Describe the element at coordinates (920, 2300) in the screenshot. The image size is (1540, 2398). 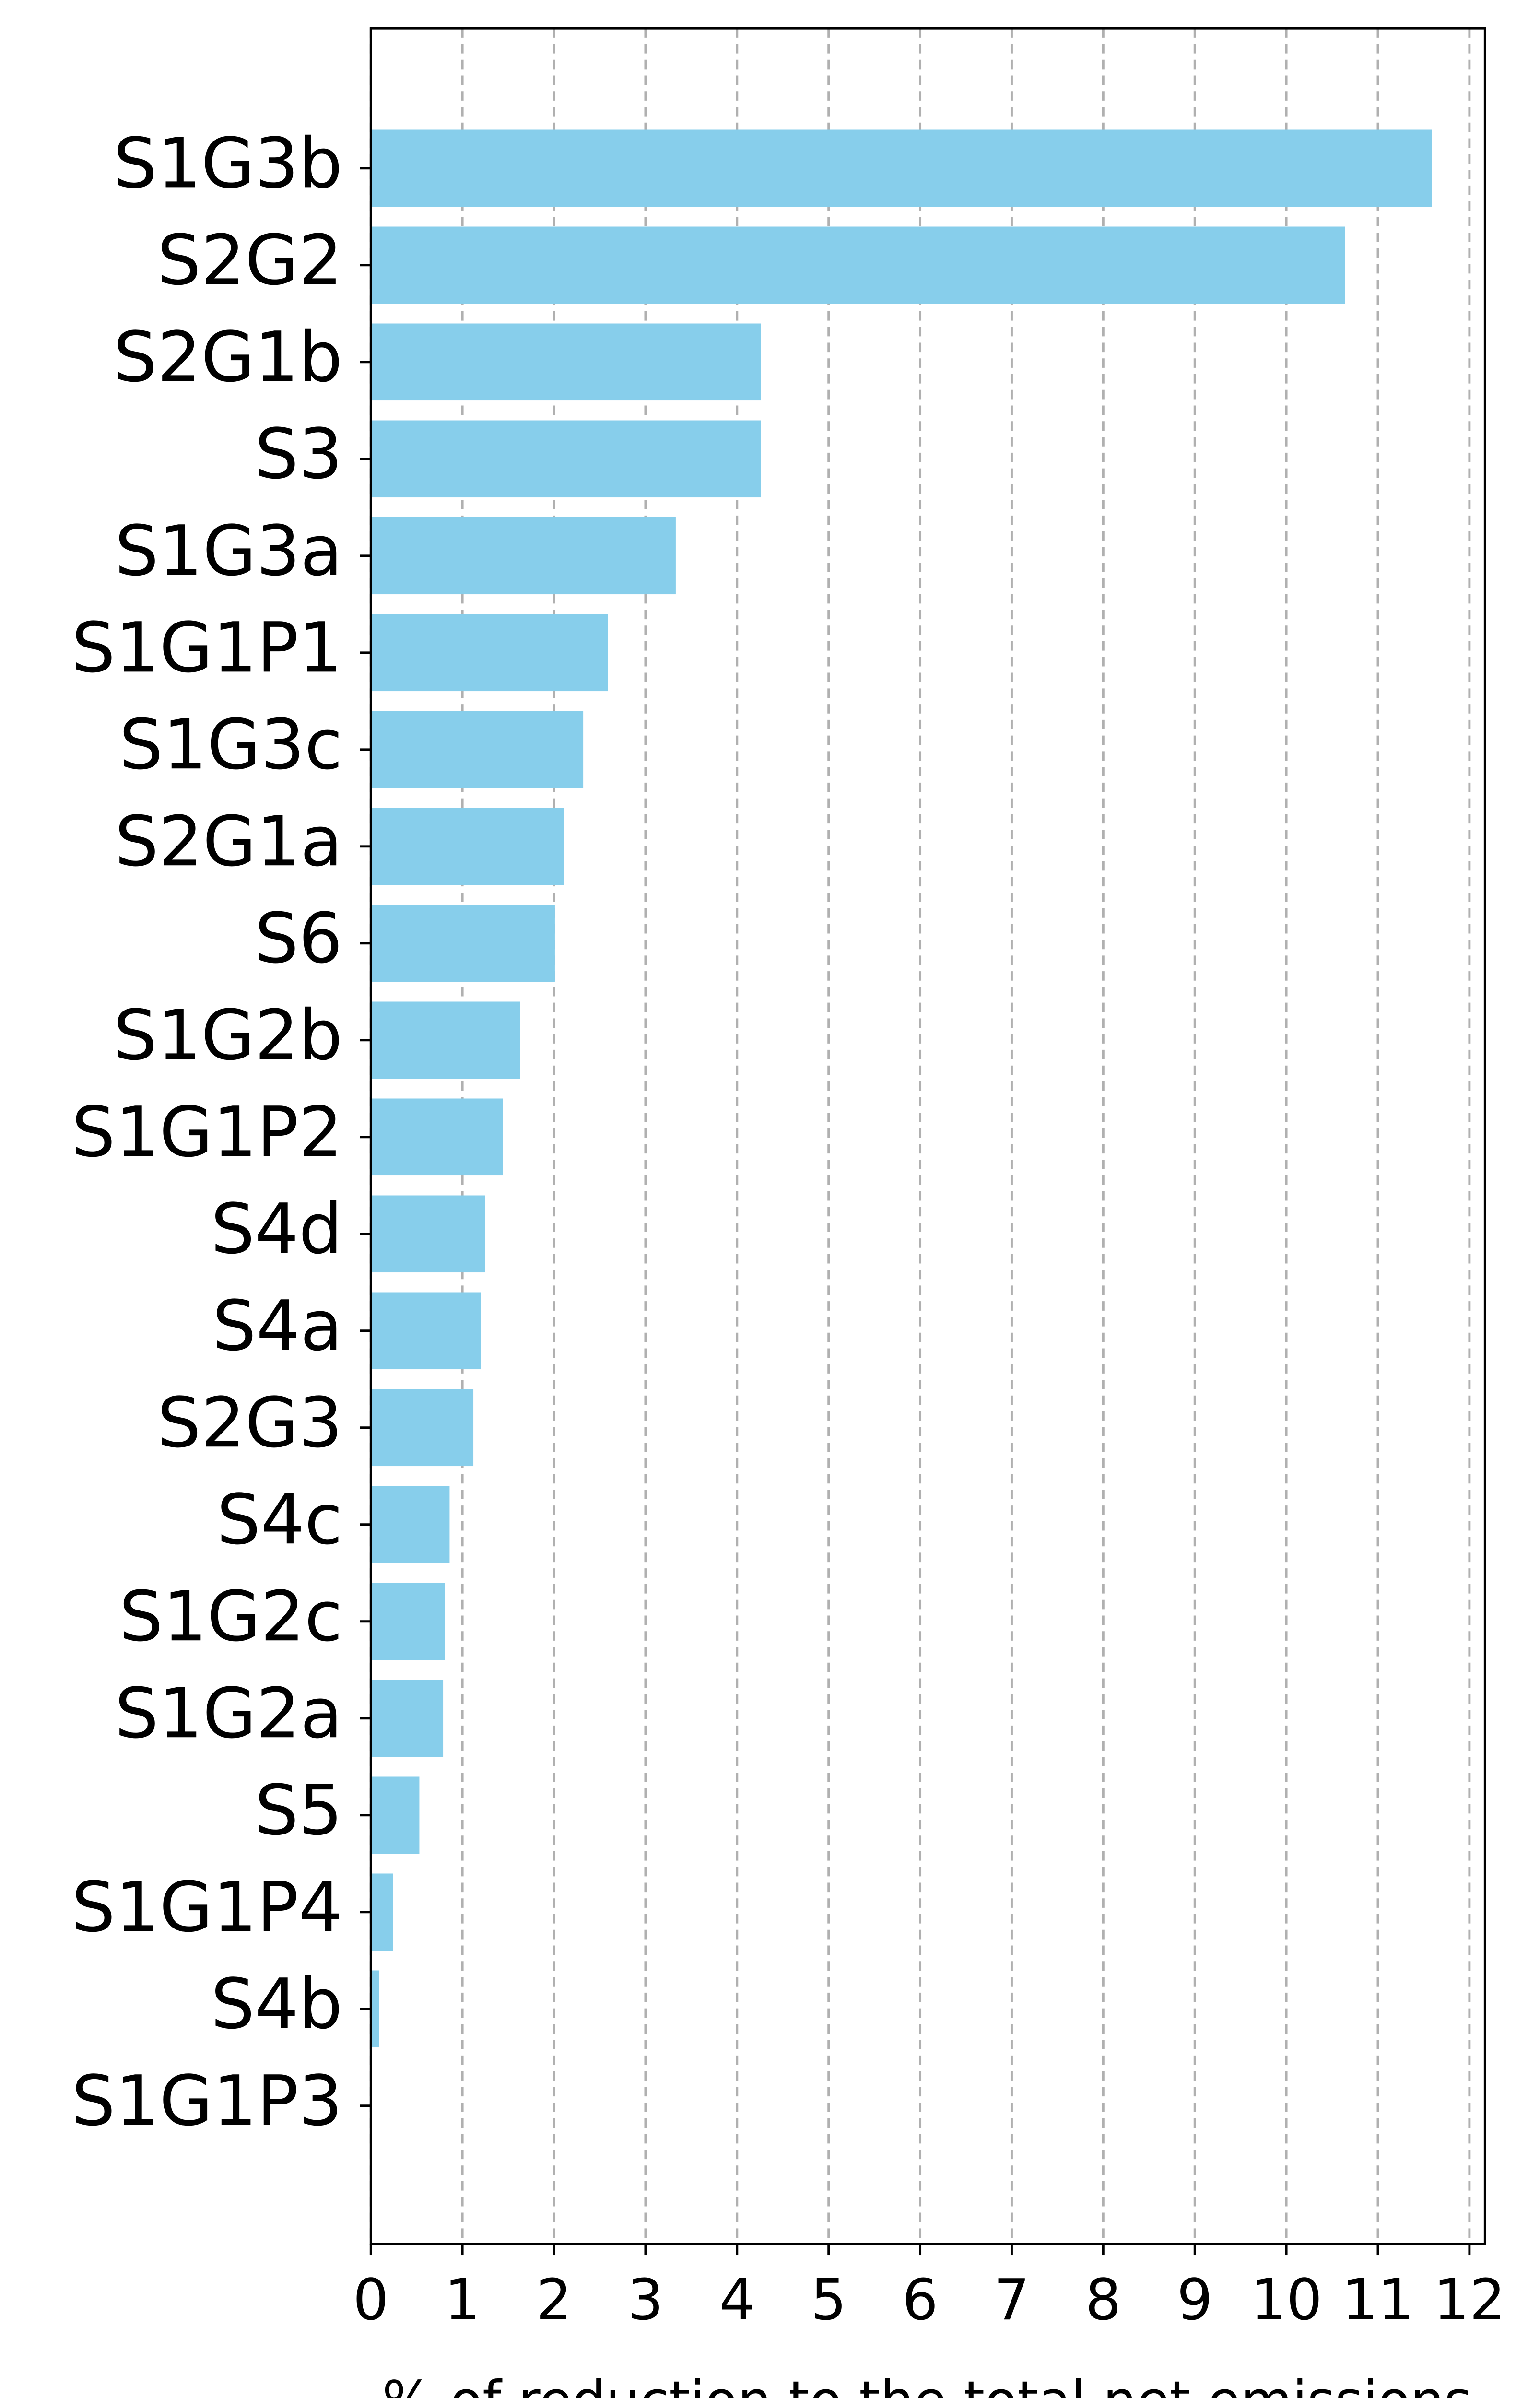
I see `x-tick-label: 6` at that location.